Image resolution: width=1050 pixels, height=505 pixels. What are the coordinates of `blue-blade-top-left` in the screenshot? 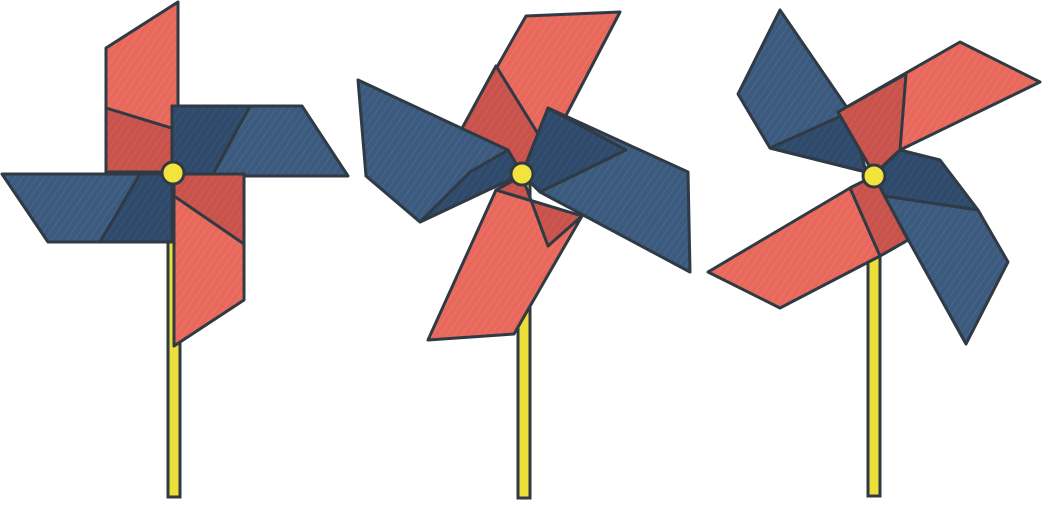 It's located at (802, 91).